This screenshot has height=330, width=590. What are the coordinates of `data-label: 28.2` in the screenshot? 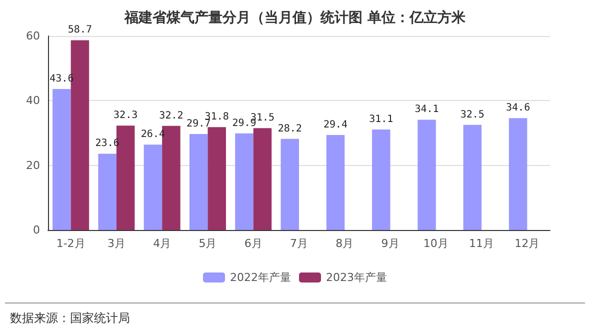 It's located at (290, 128).